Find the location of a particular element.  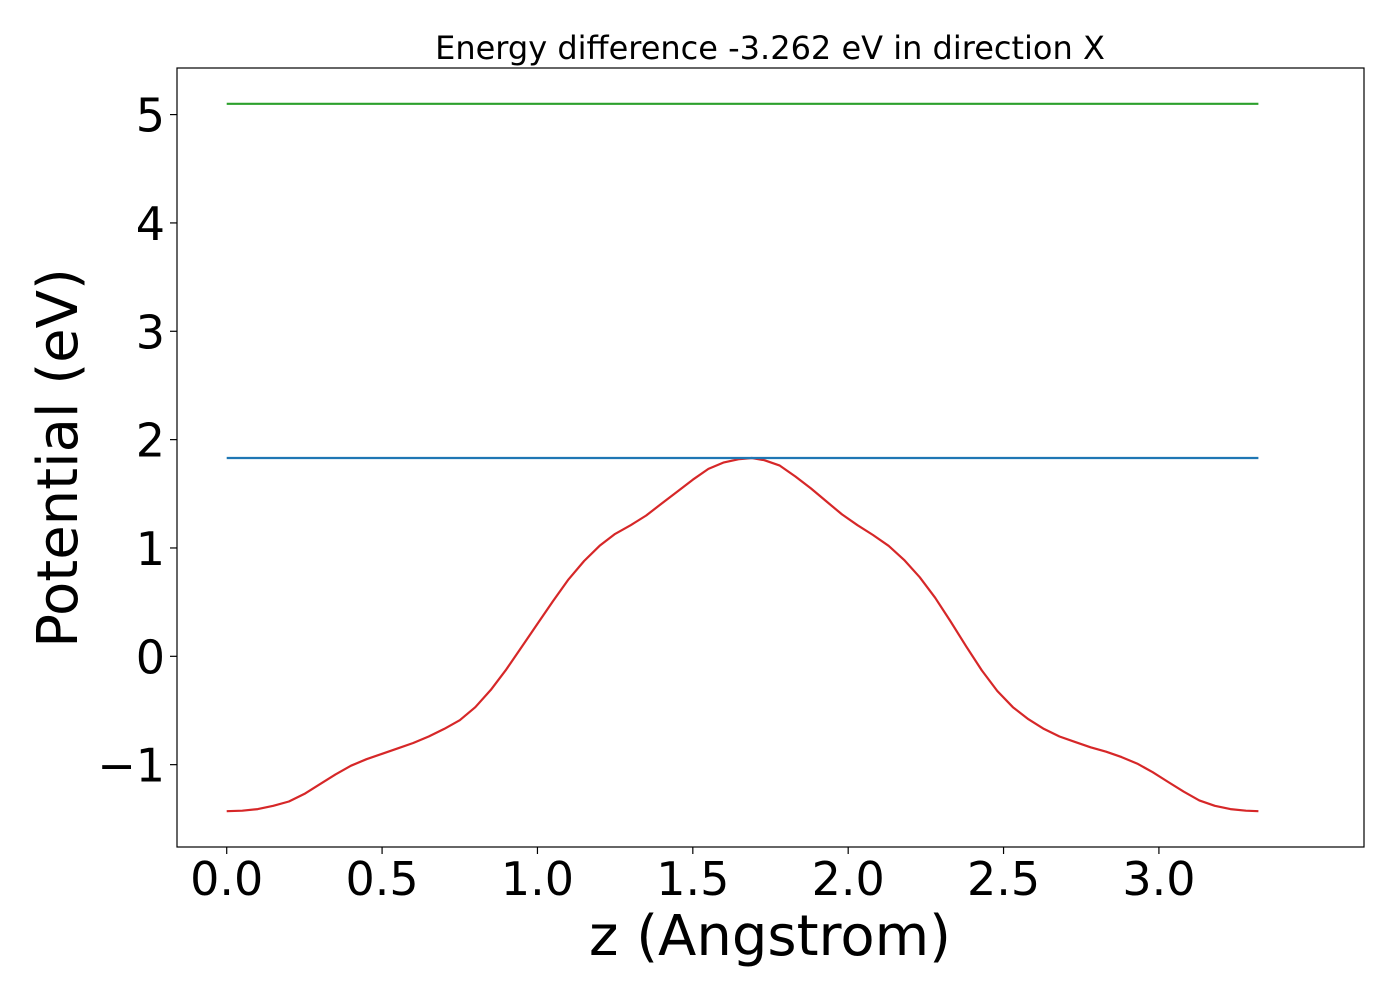

y-axis-ticks: −1 0 1 2 3 4 5 is located at coordinates (137, 441).